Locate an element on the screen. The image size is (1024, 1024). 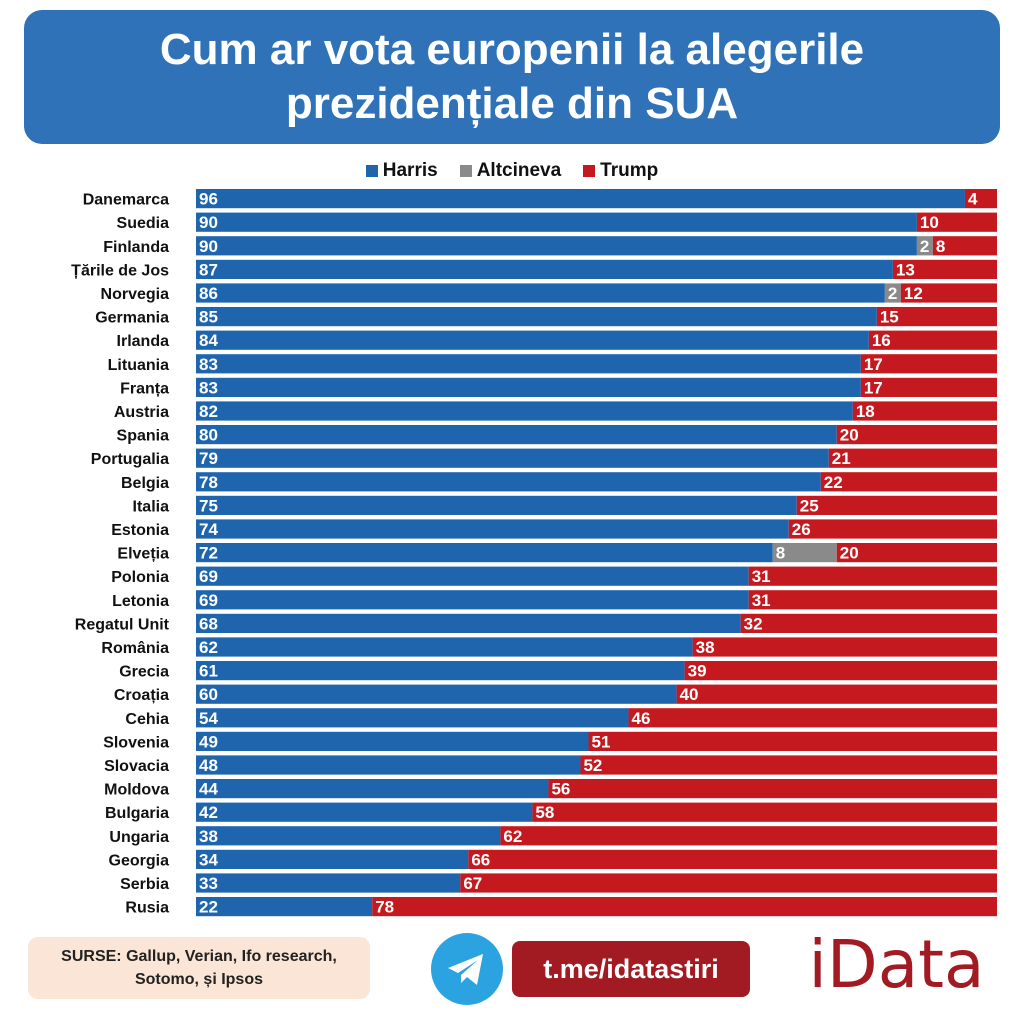
data-label-trump: 20 is located at coordinates (849, 435).